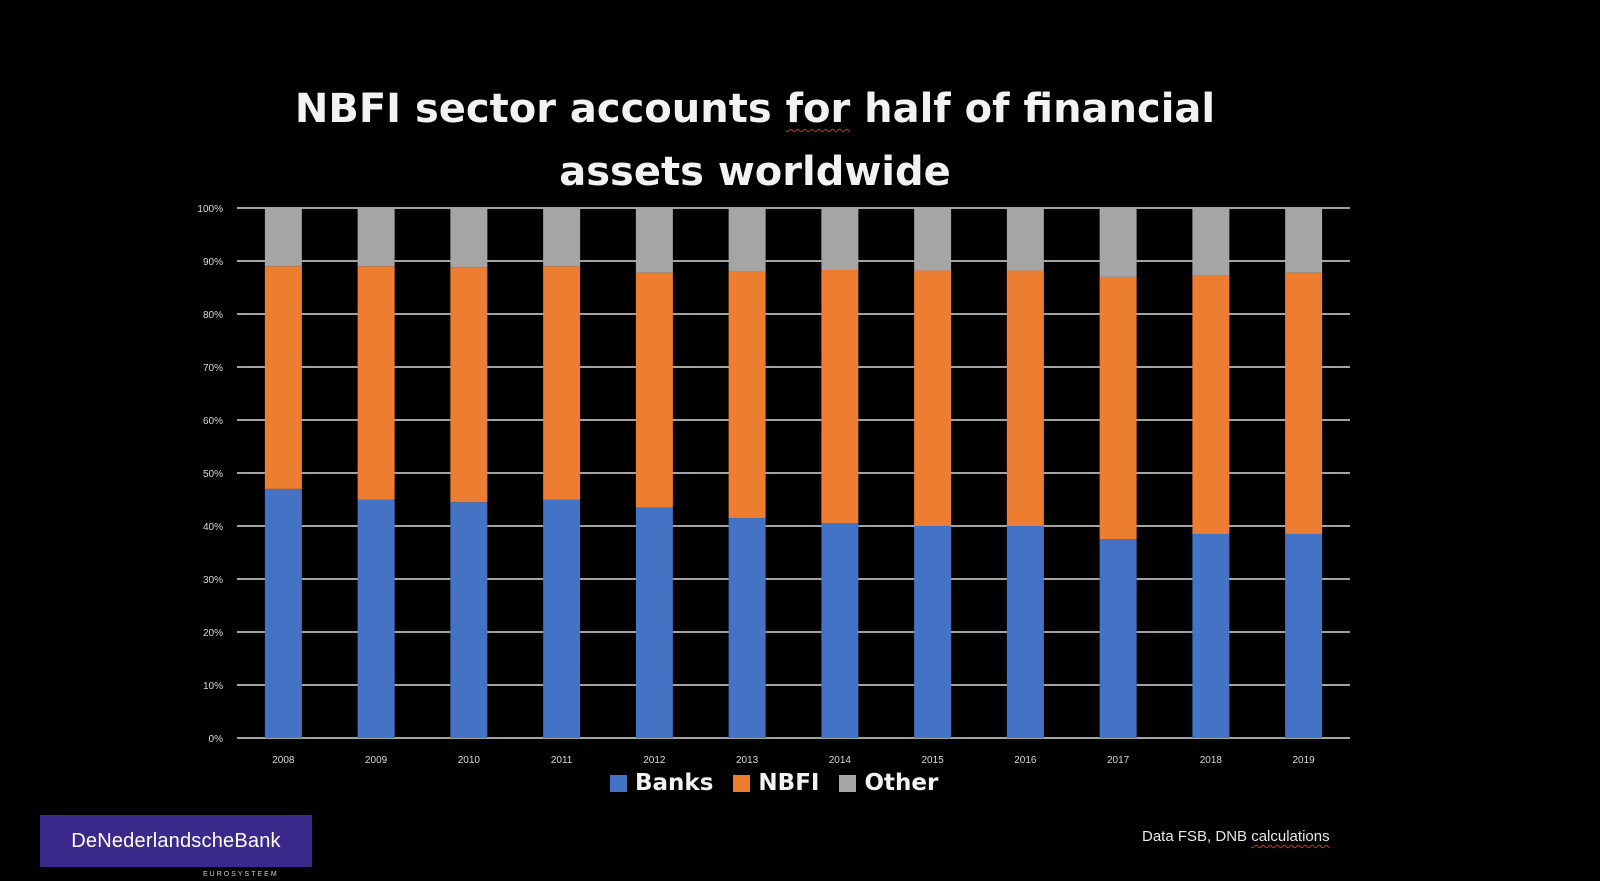  What do you see at coordinates (469, 385) in the screenshot?
I see `bar-nbfi-2010` at bounding box center [469, 385].